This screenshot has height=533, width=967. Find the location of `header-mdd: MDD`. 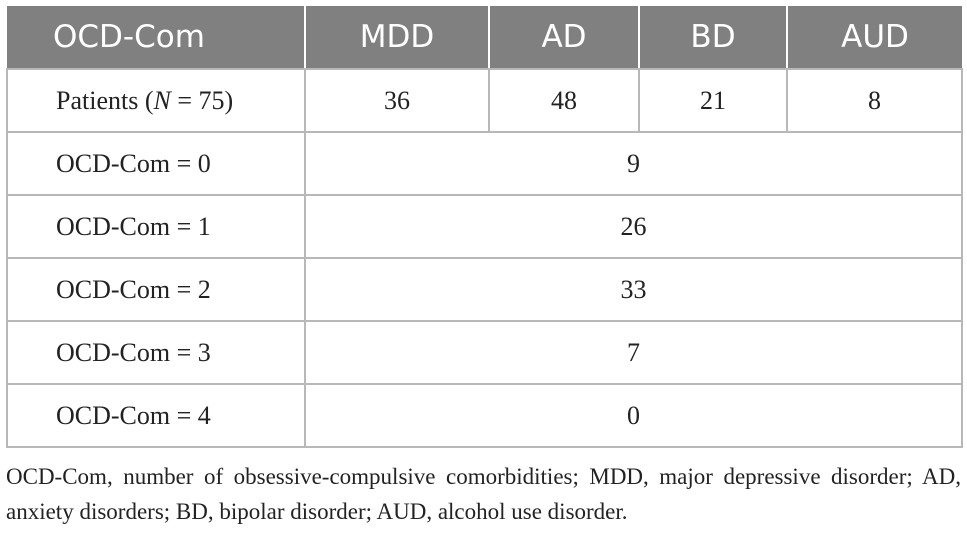

header-mdd: MDD is located at coordinates (396, 38).